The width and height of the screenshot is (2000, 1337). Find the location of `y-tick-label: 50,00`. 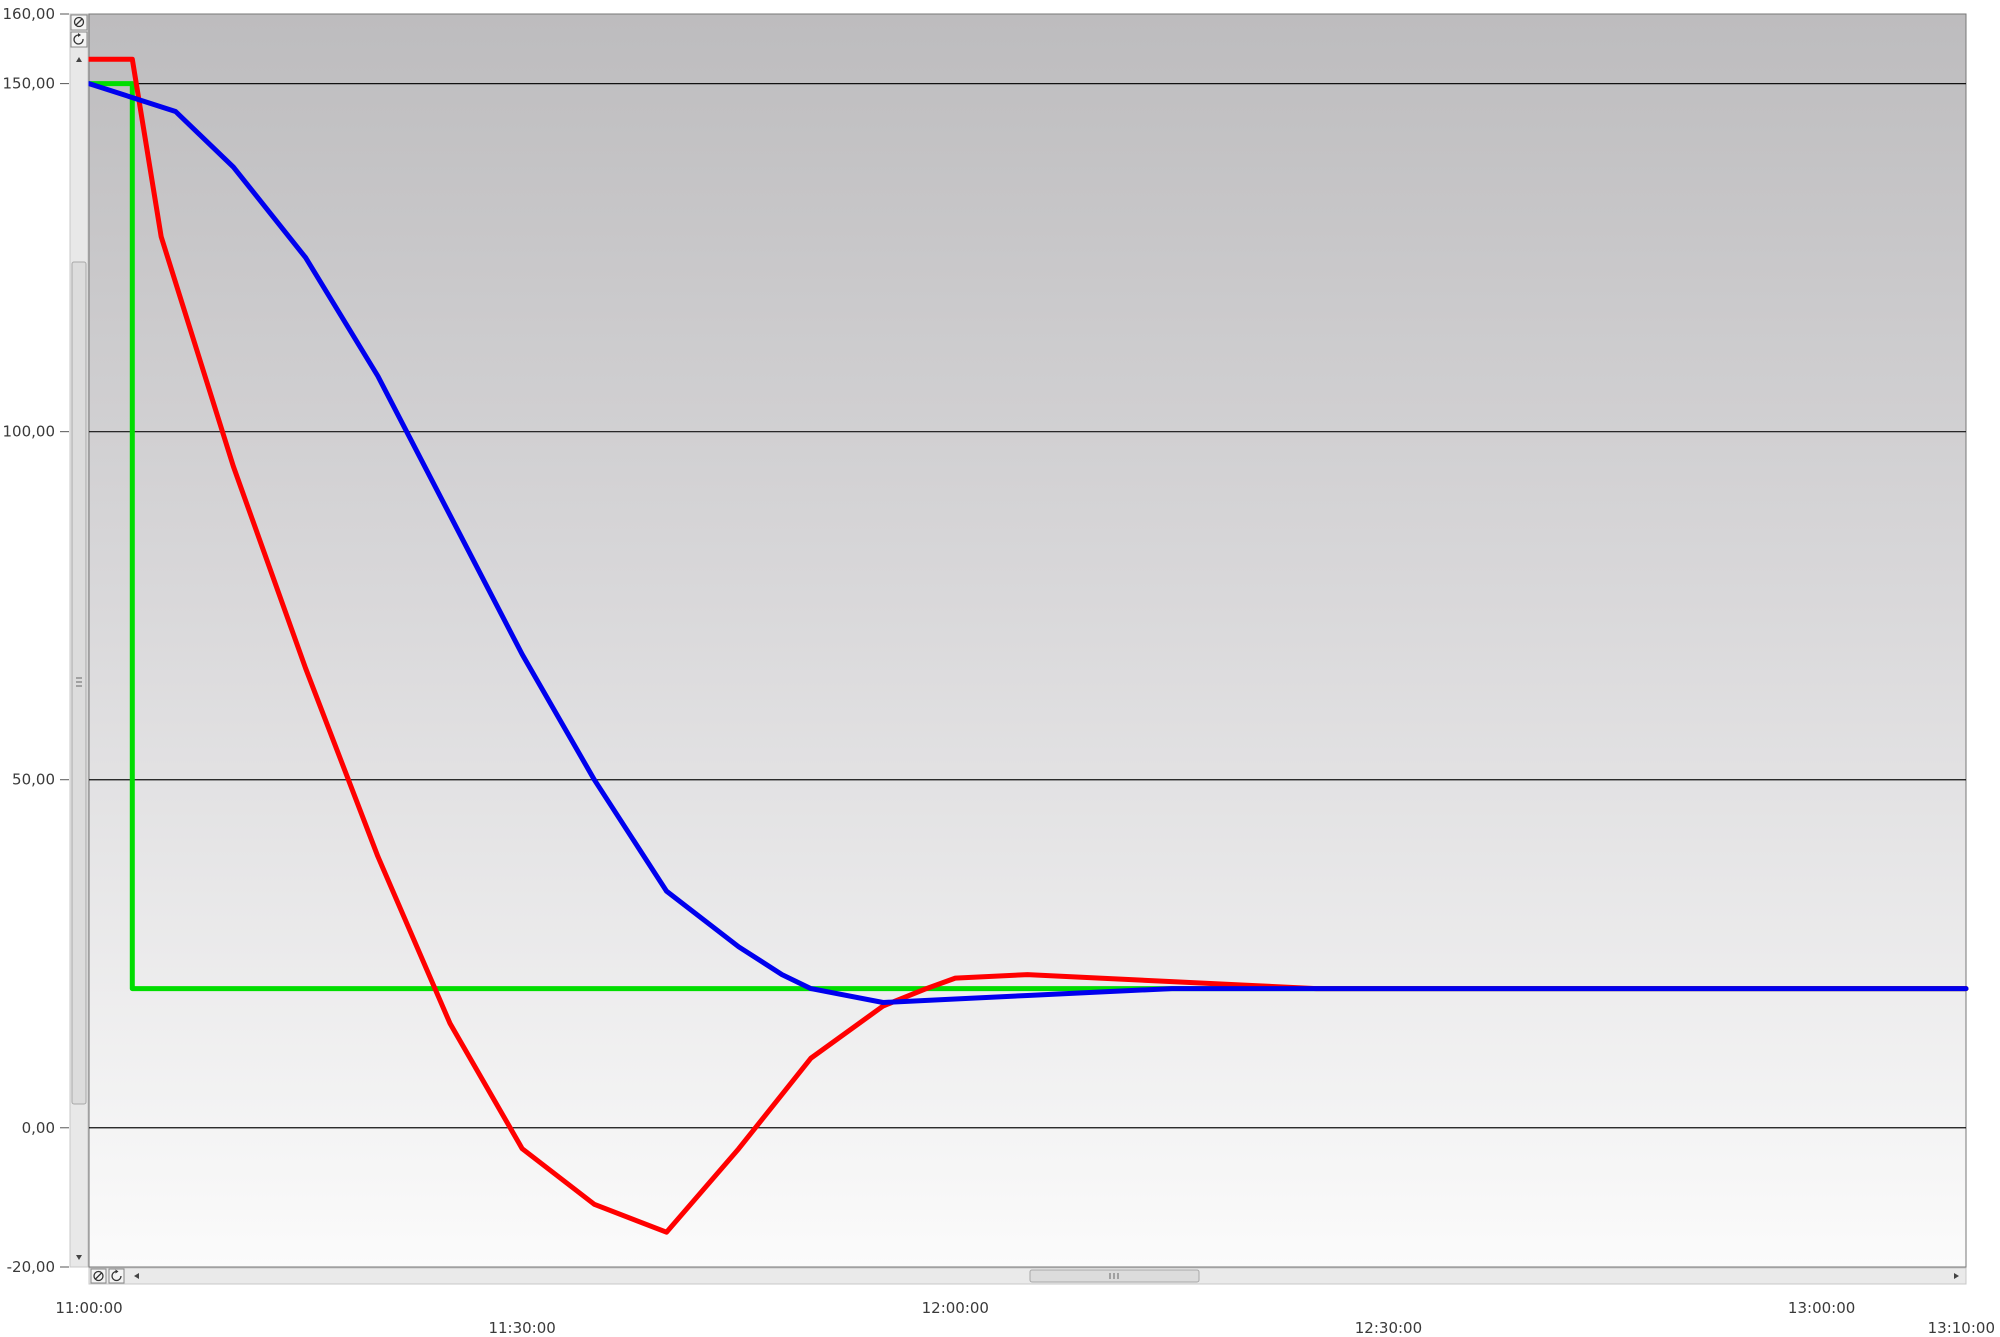

y-tick-label: 50,00 is located at coordinates (33, 780).